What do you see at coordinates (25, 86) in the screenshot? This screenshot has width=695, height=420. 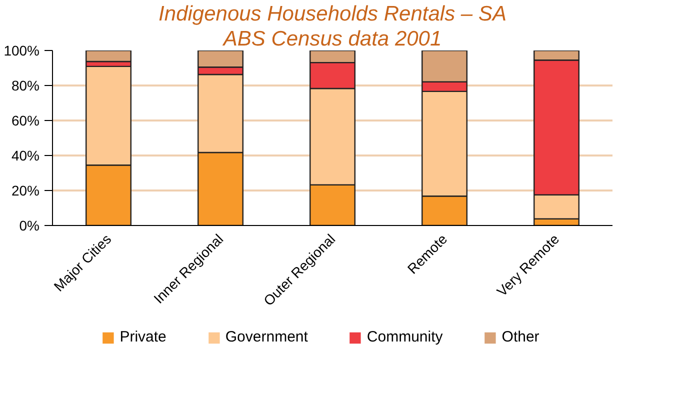 I see `y-tick-label: 80%` at bounding box center [25, 86].